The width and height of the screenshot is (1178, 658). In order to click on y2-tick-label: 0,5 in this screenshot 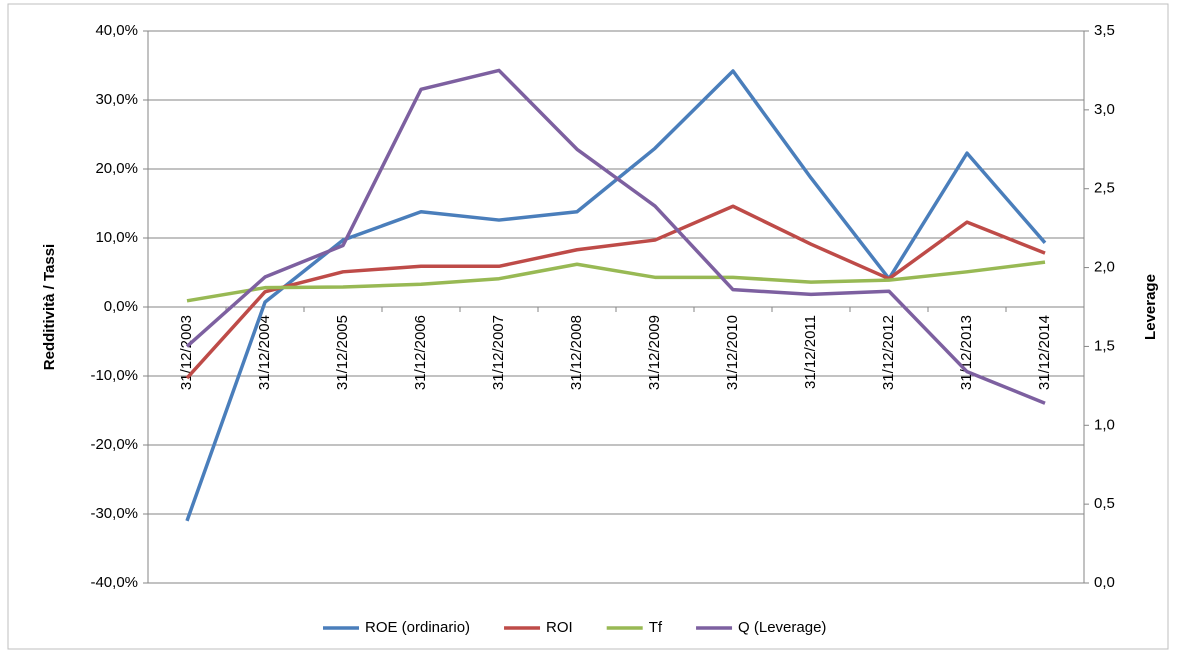, I will do `click(1104, 503)`.